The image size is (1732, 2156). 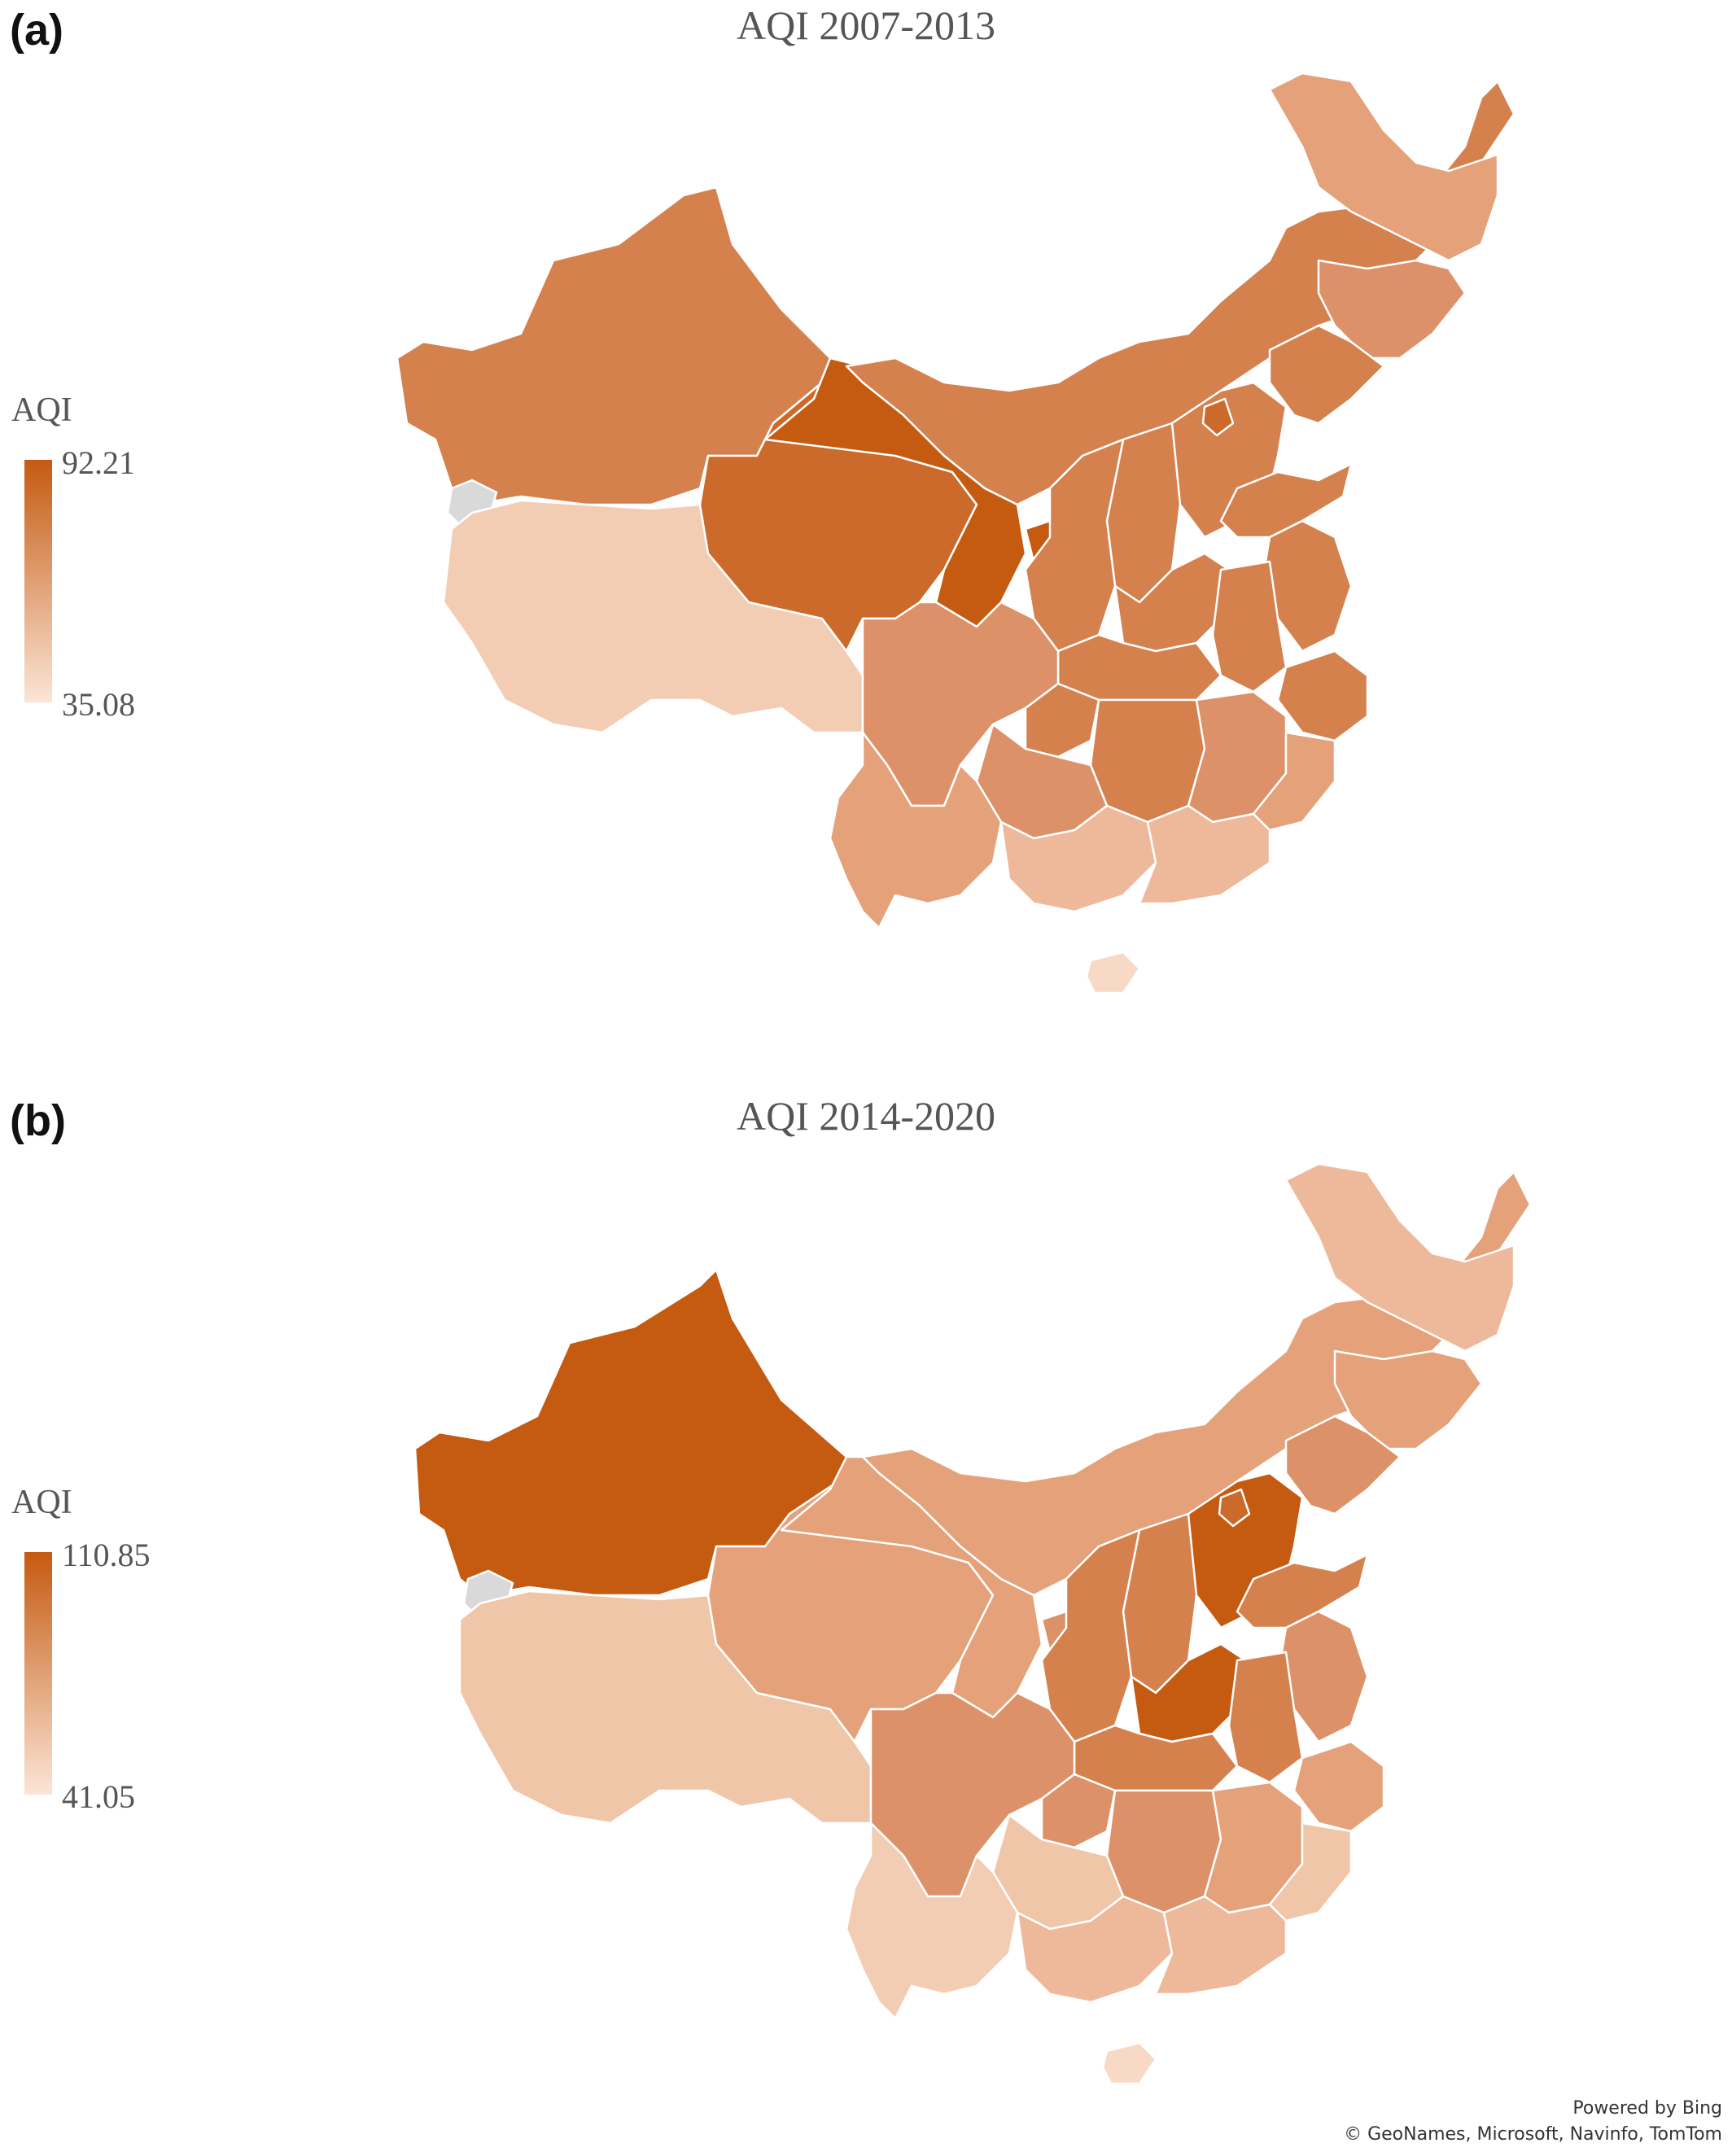 I want to click on region-gansu, so click(x=895, y=492).